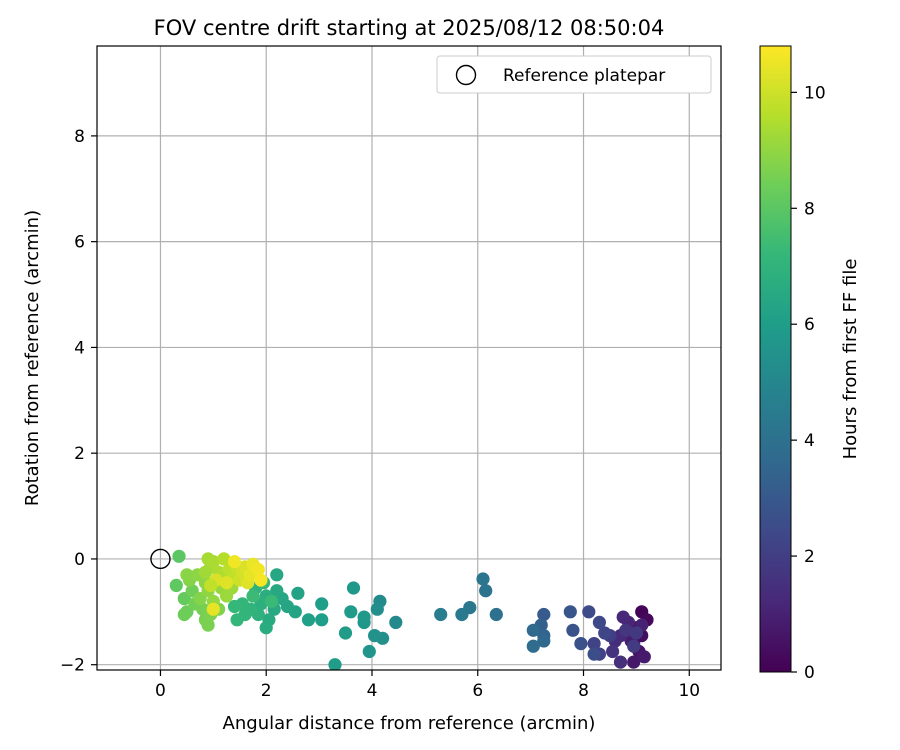  I want to click on legend: Reference platepar, so click(574, 74).